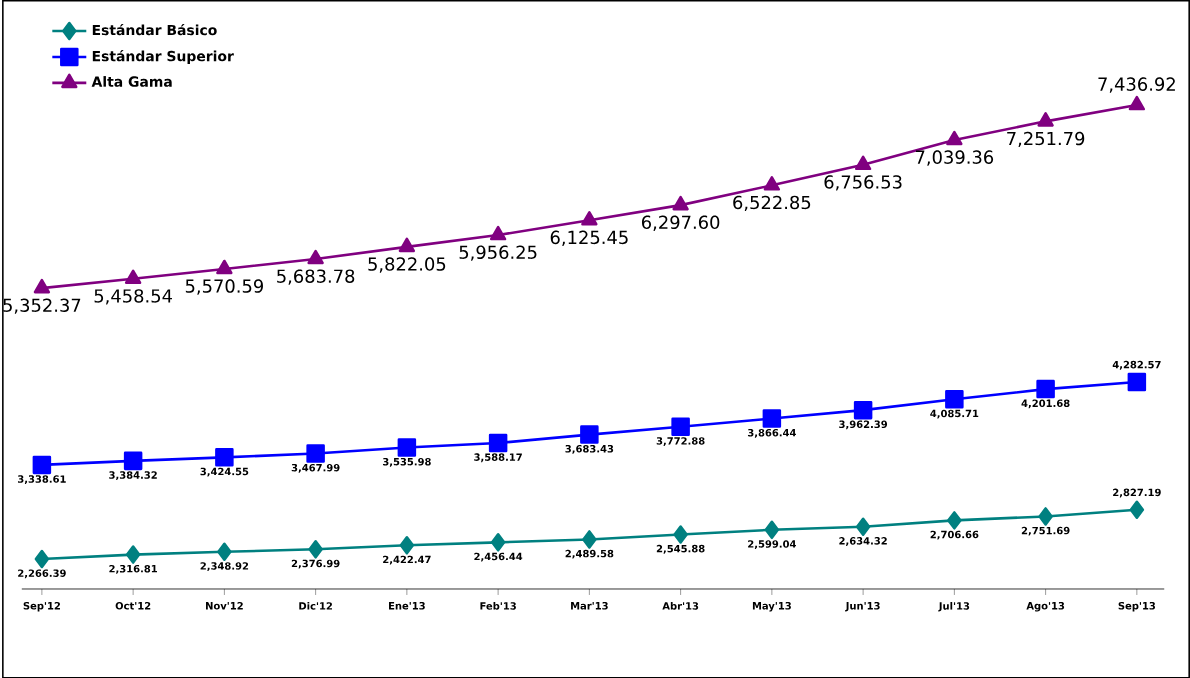 This screenshot has width=1190, height=678. I want to click on data-label: 6,125.45, so click(589, 238).